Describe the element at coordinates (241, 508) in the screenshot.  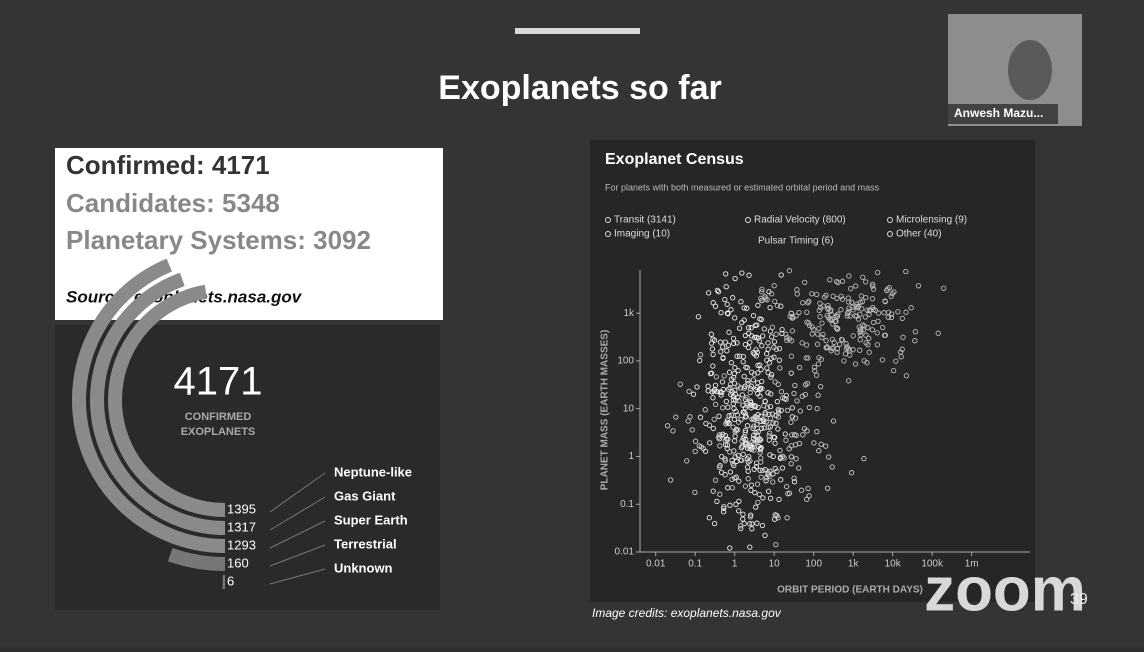
I see `bar-value: 1395` at that location.